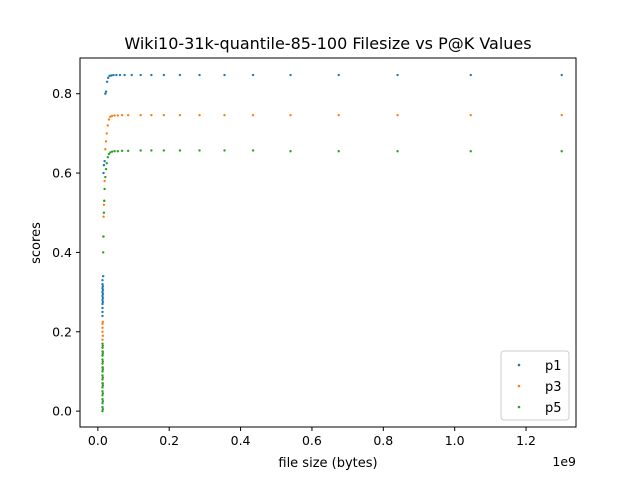 Image resolution: width=640 pixels, height=480 pixels. Describe the element at coordinates (169, 440) in the screenshot. I see `x-tick-label: 0.2` at that location.